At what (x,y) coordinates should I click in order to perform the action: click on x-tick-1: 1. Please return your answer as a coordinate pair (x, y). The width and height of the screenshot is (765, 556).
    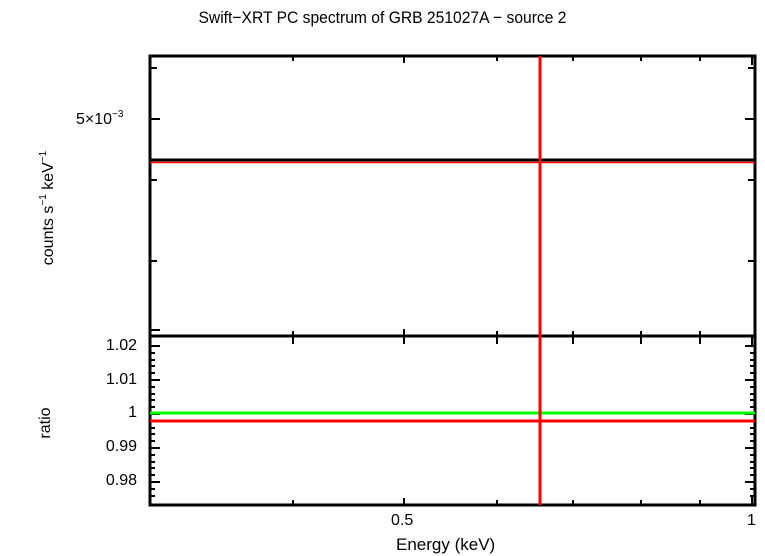
    Looking at the image, I should click on (751, 520).